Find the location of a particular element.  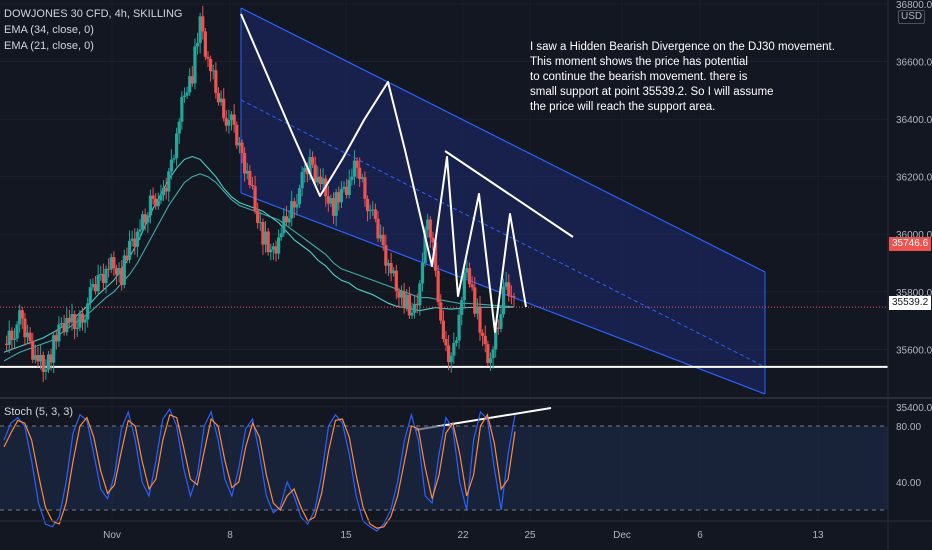

time-tick-label: 15 is located at coordinates (346, 535).